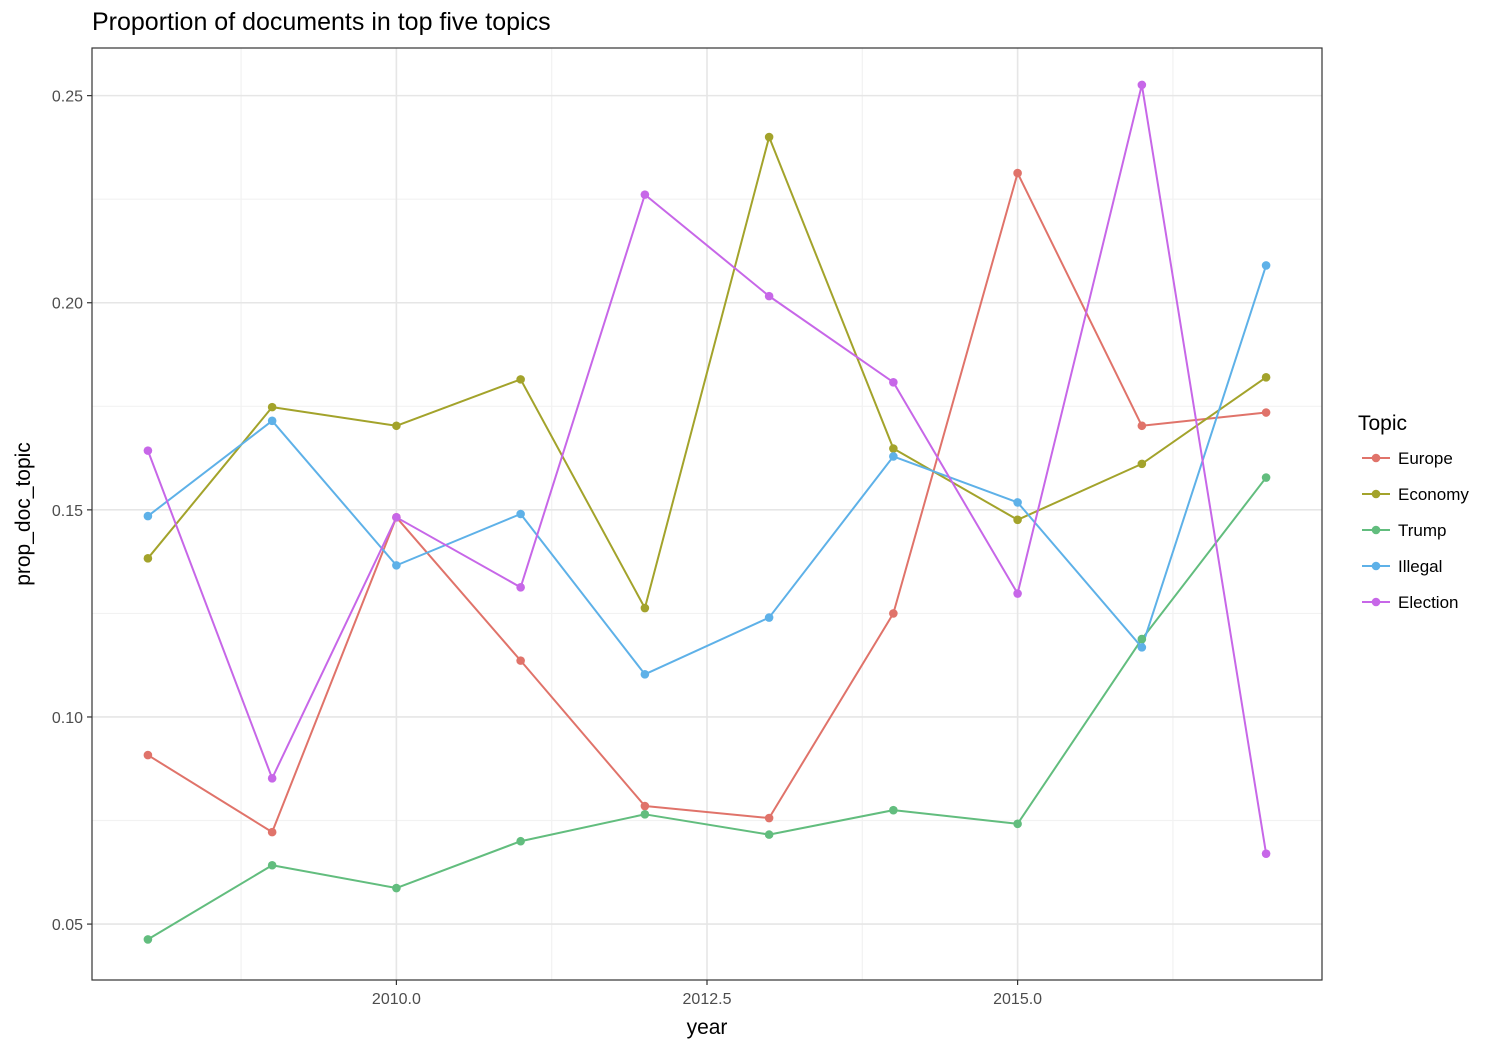 The height and width of the screenshot is (1050, 1500). Describe the element at coordinates (707, 999) in the screenshot. I see `x-tick-label: 2012.5` at that location.